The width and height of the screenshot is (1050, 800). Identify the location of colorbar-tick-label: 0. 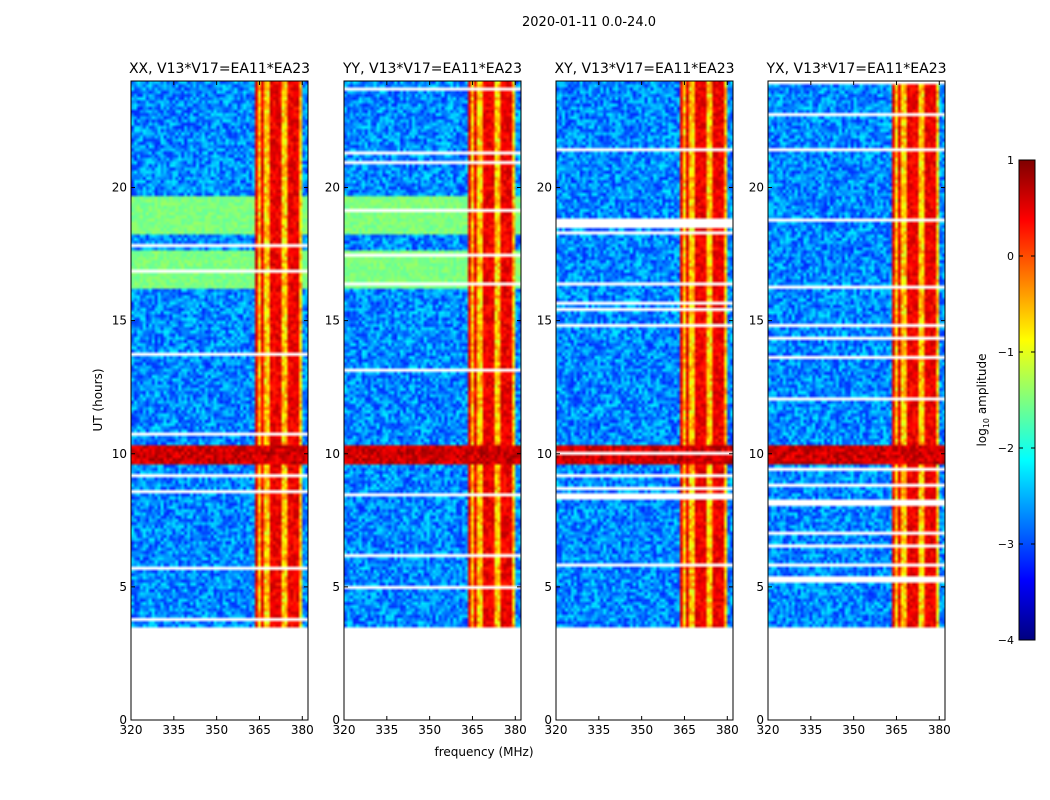
(1010, 256).